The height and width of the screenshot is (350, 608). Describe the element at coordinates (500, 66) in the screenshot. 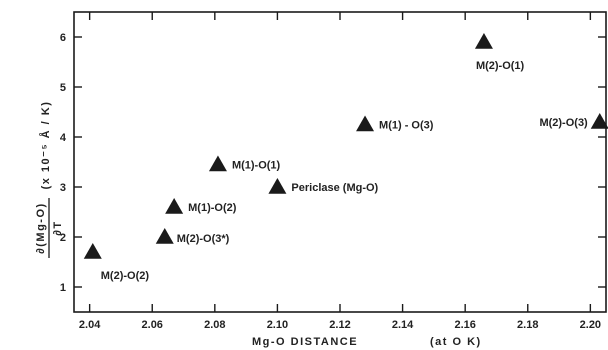

I see `data-point-label: M(2)-O(1)` at that location.